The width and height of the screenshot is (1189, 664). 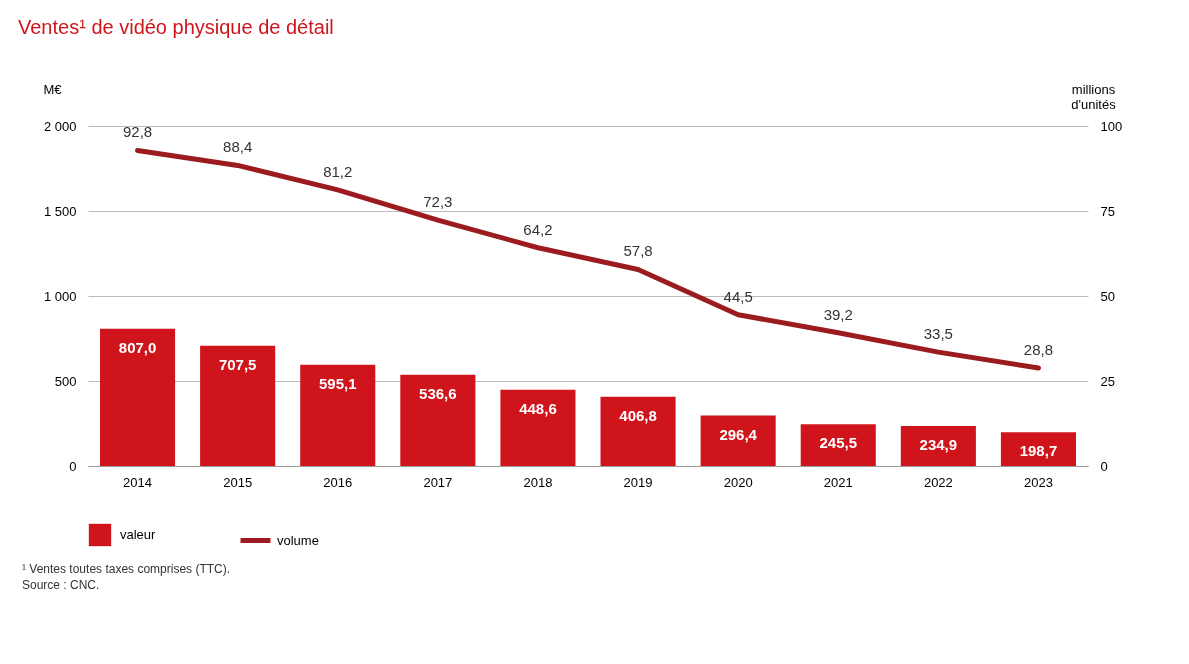 I want to click on chart-title: Ventes¹ de vidéo physique de détail, so click(x=176, y=27).